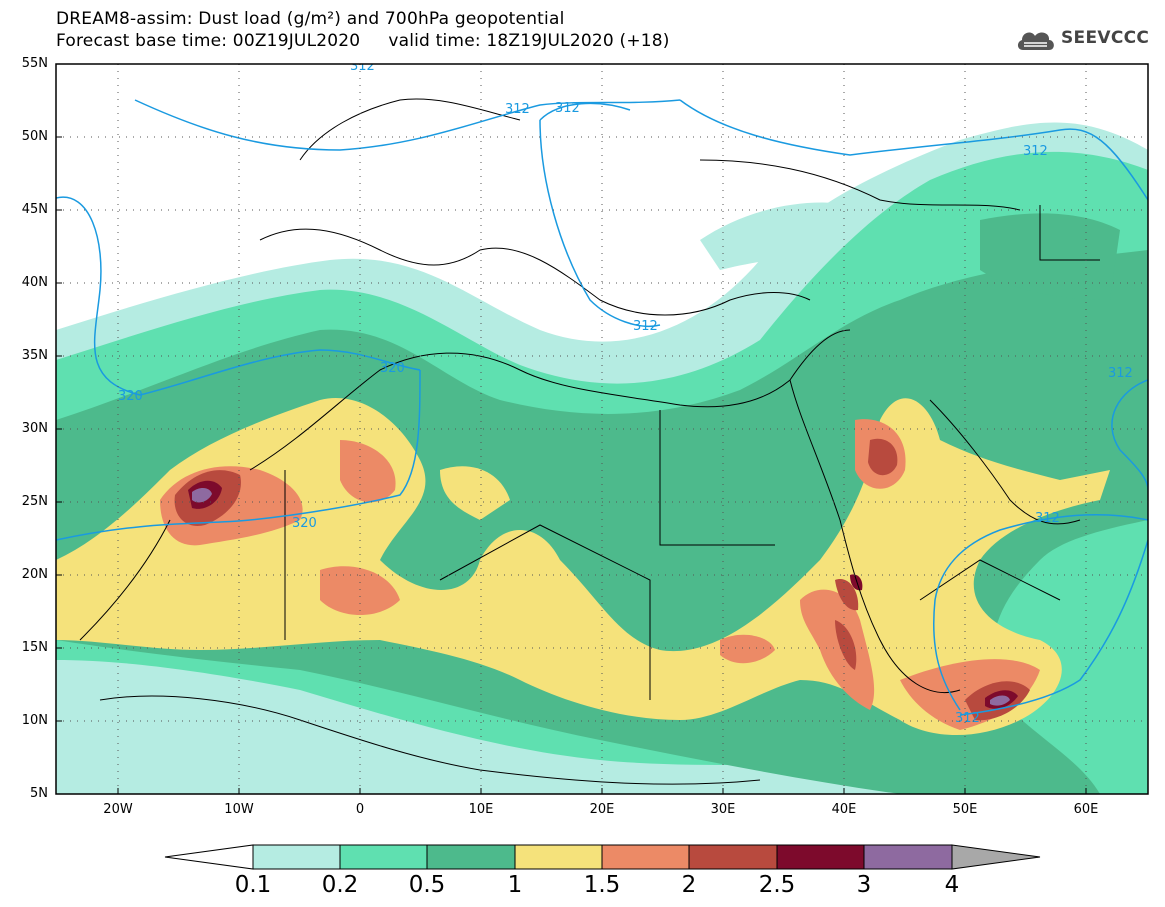  Describe the element at coordinates (34, 428) in the screenshot. I see `lat-label: 30N` at that location.